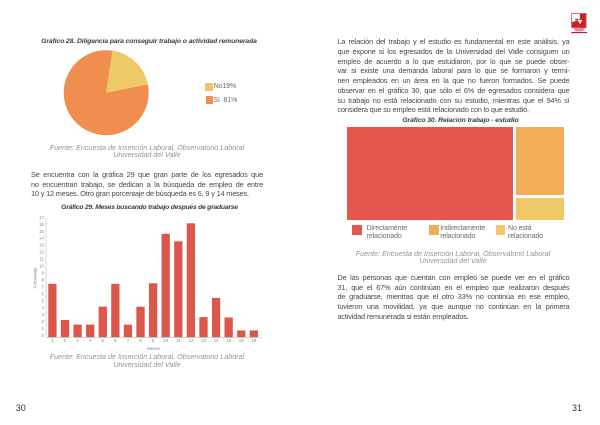 This screenshot has width=600, height=425. What do you see at coordinates (35, 278) in the screenshot?
I see `svg-text: Porcentaje` at bounding box center [35, 278].